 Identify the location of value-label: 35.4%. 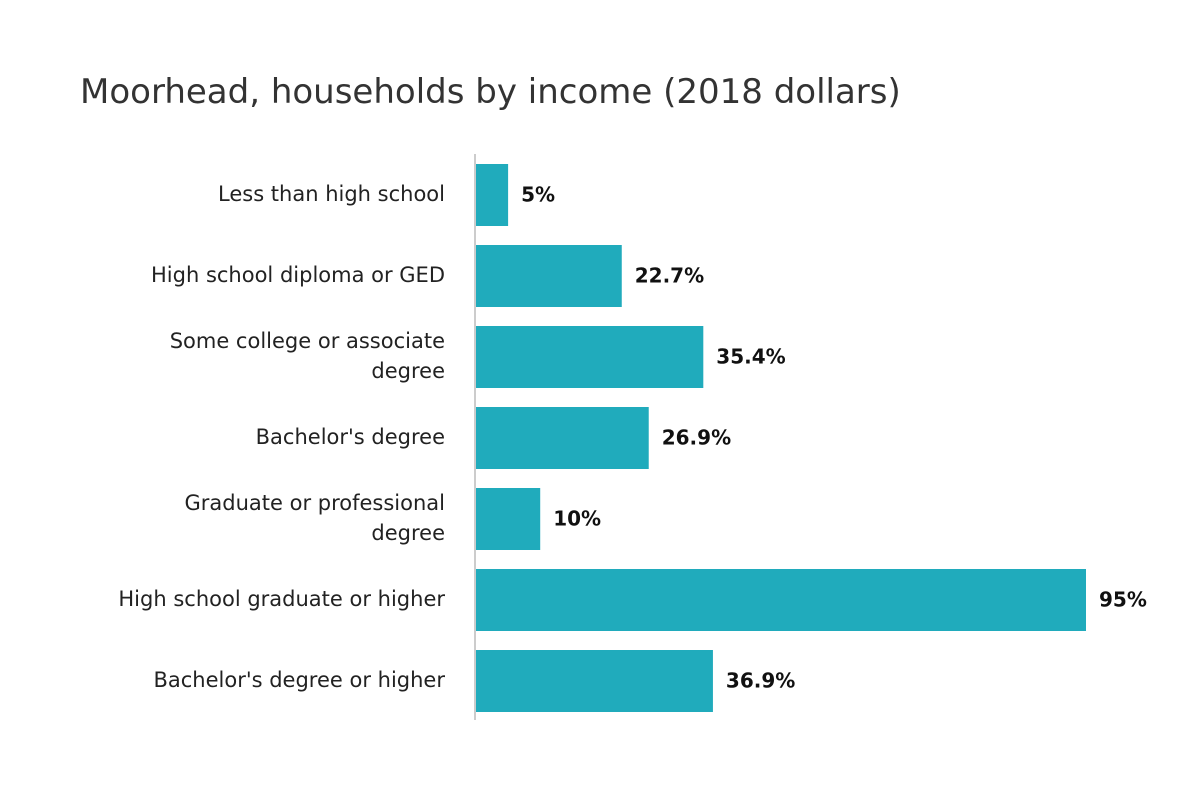
(750, 357).